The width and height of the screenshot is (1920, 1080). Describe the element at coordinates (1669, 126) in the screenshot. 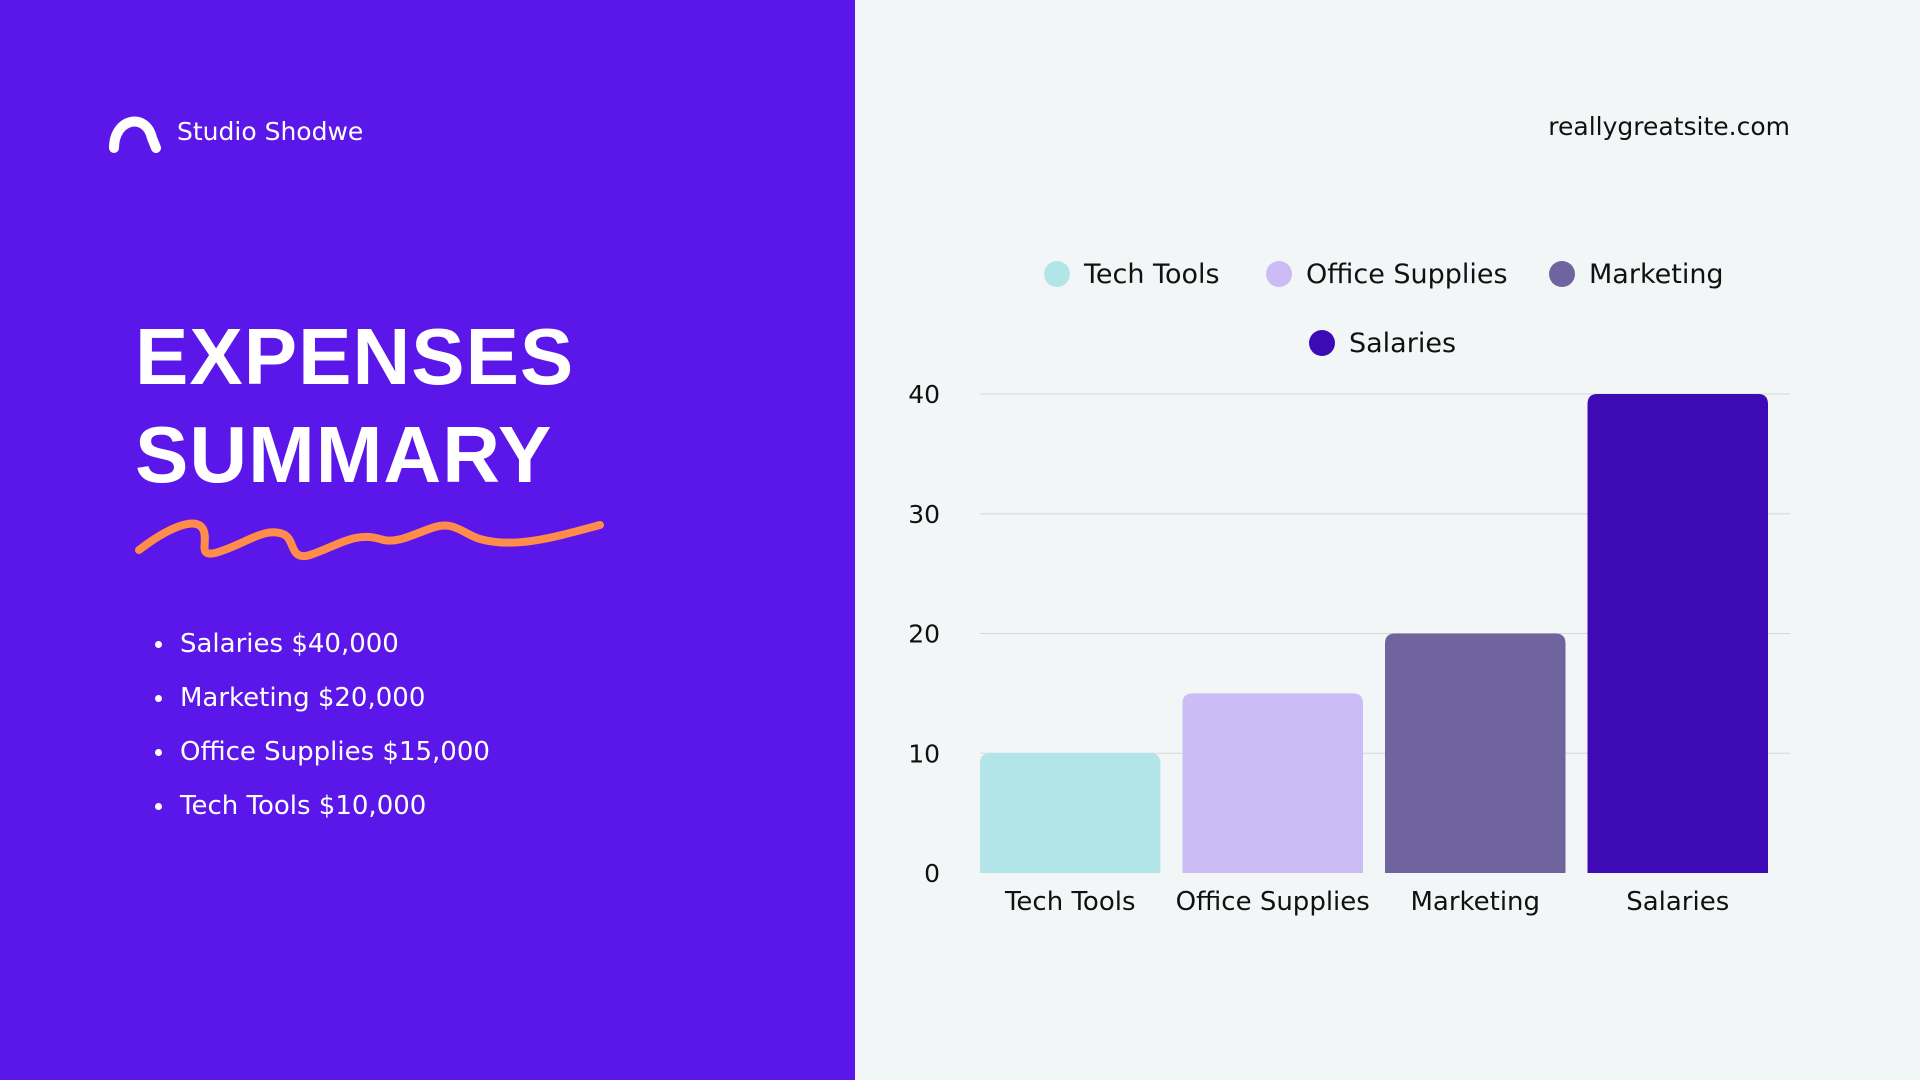

I see `site-url: reallygreatsite.com` at that location.